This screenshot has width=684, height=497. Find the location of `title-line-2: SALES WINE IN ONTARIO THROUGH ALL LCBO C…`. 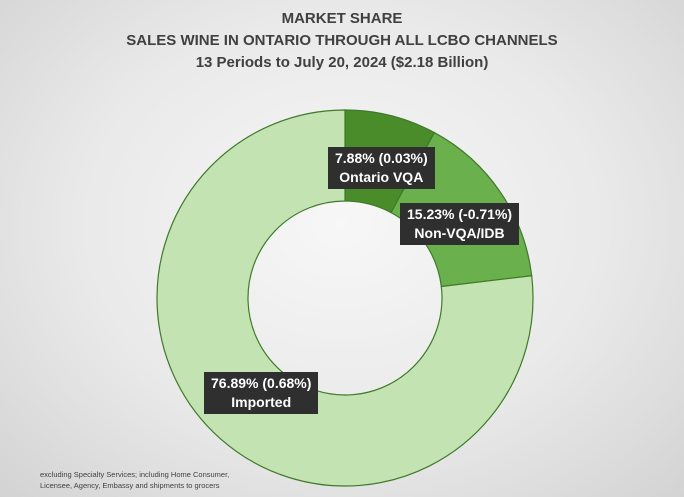

title-line-2: SALES WINE IN ONTARIO THROUGH ALL LCBO C… is located at coordinates (342, 40).